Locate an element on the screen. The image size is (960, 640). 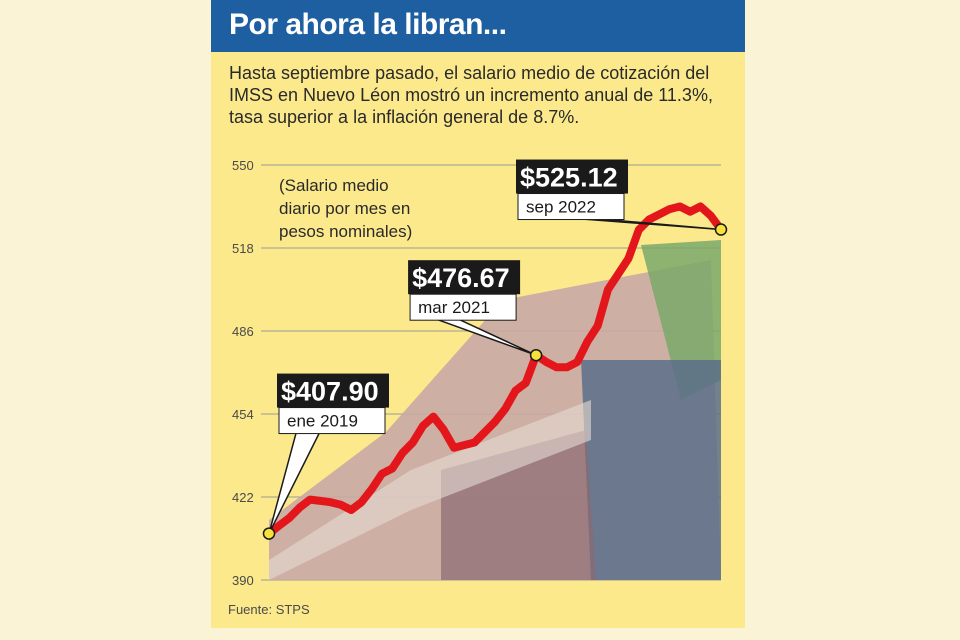
callout-mar-2021: $476.67 mar 2021 is located at coordinates (475, 311).